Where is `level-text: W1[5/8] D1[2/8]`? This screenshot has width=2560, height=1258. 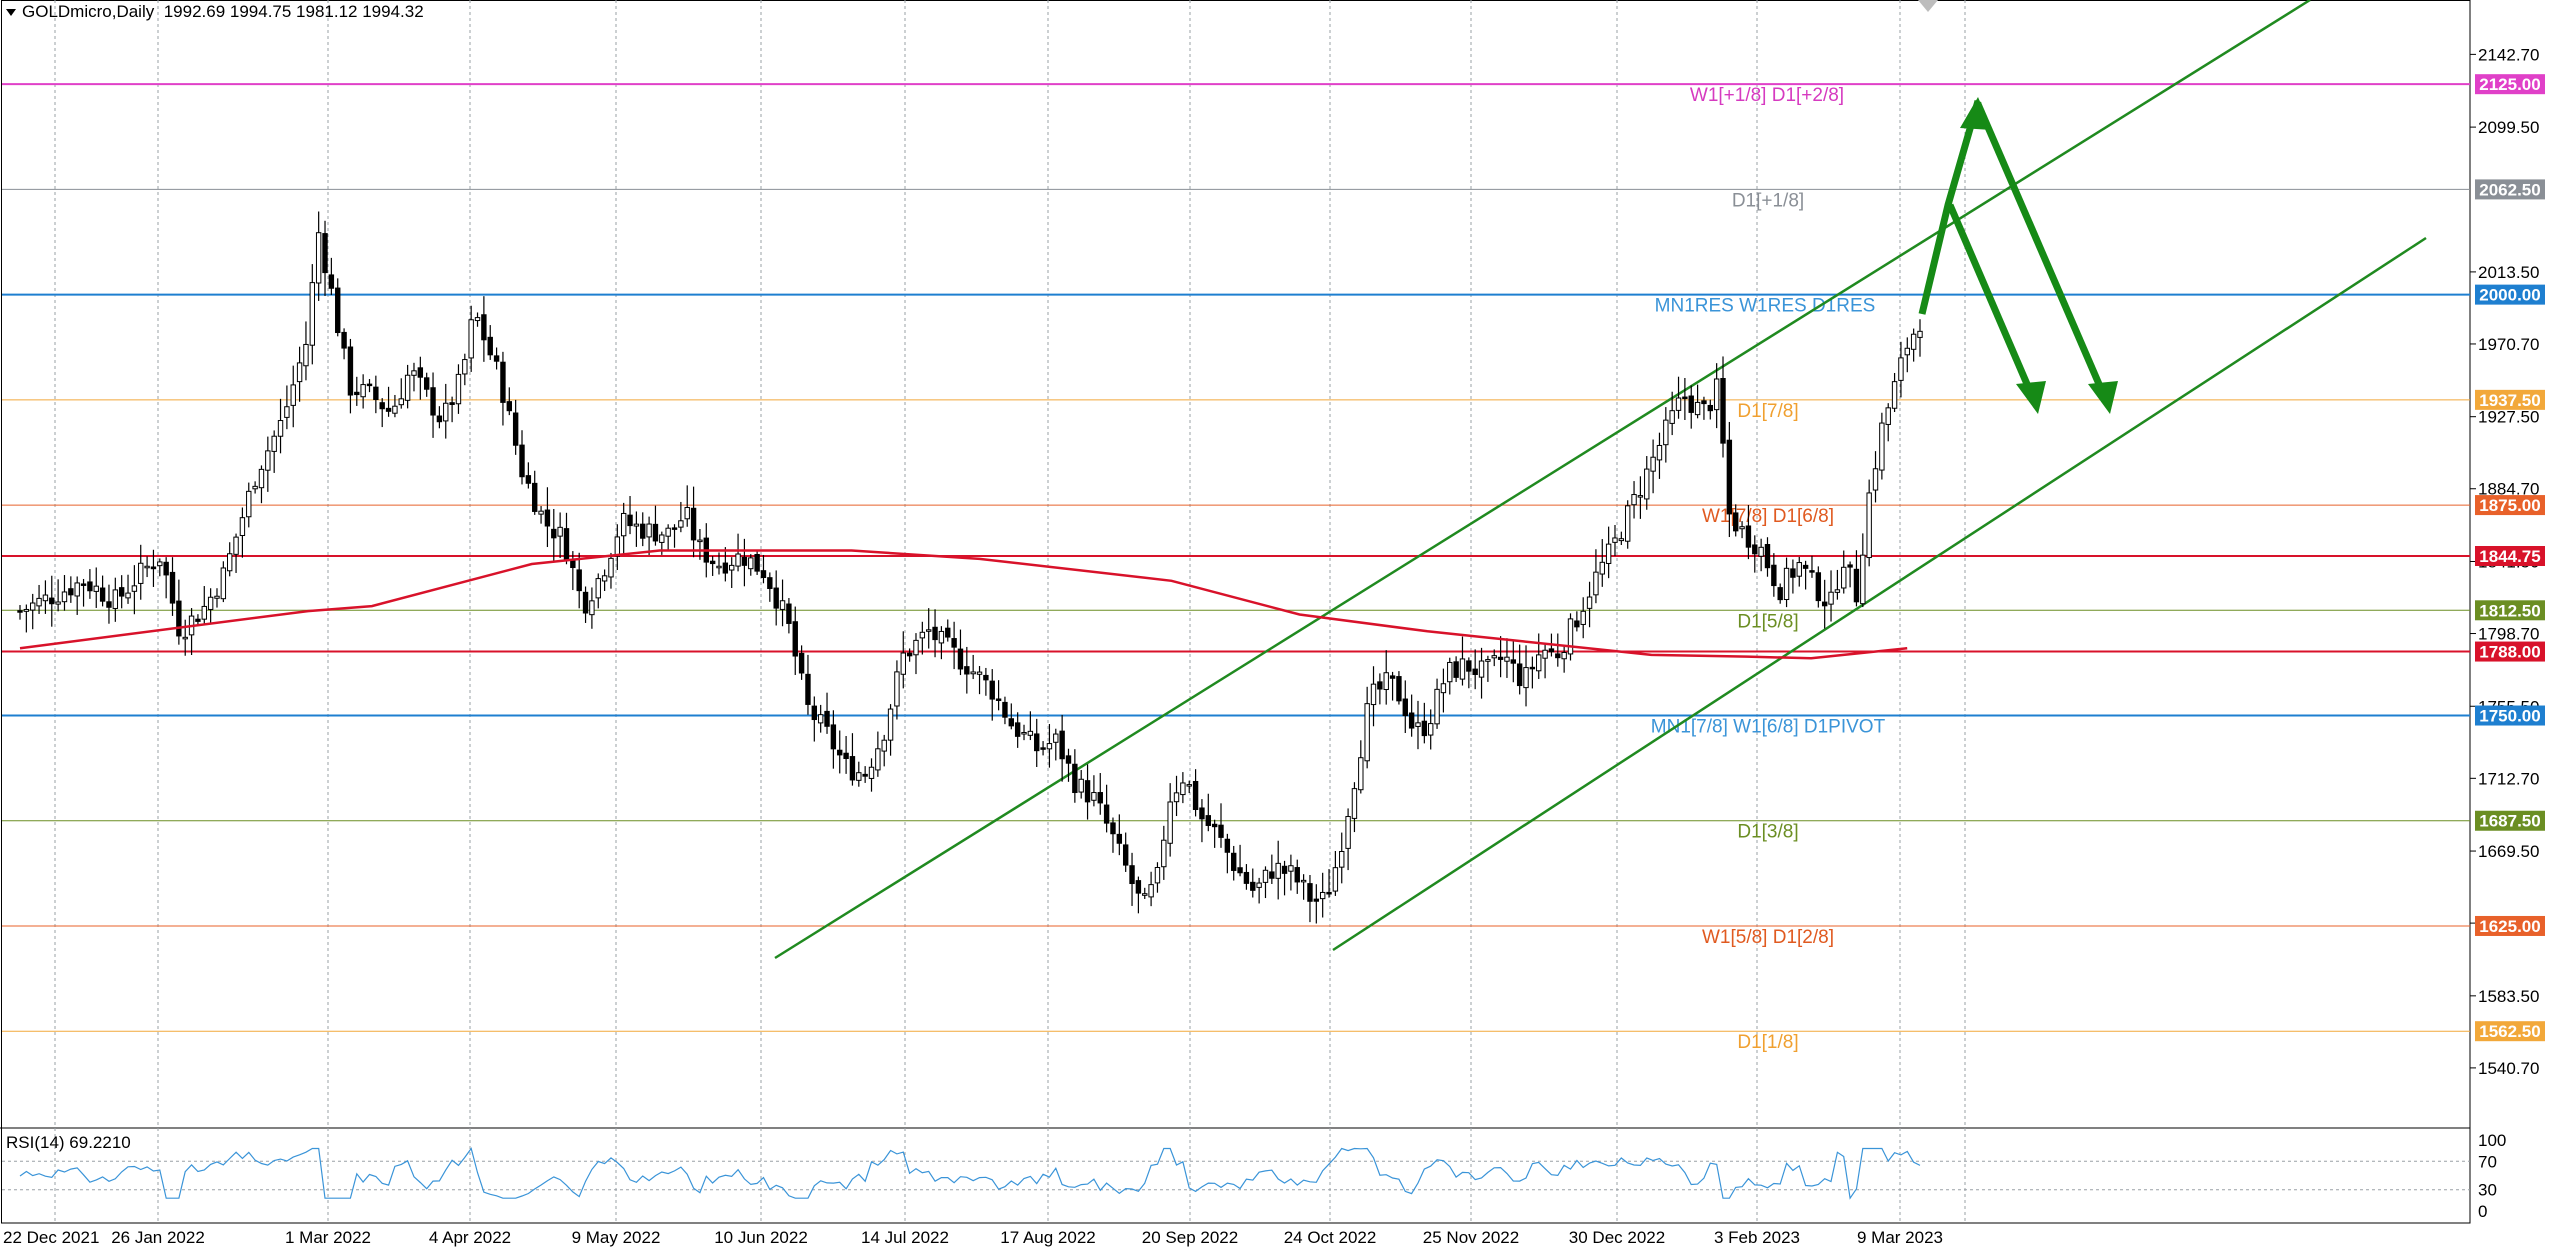 level-text: W1[5/8] D1[2/8] is located at coordinates (1768, 937).